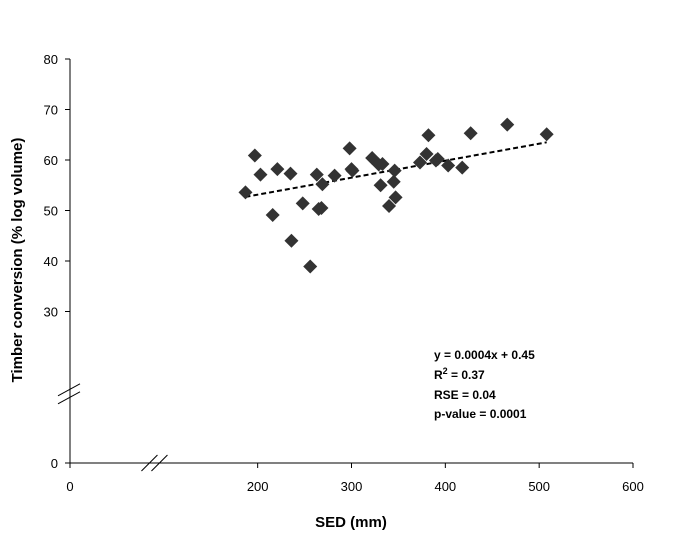 The width and height of the screenshot is (685, 535). I want to click on stat-equation: y = 0.0004x + 0.45, so click(484, 355).